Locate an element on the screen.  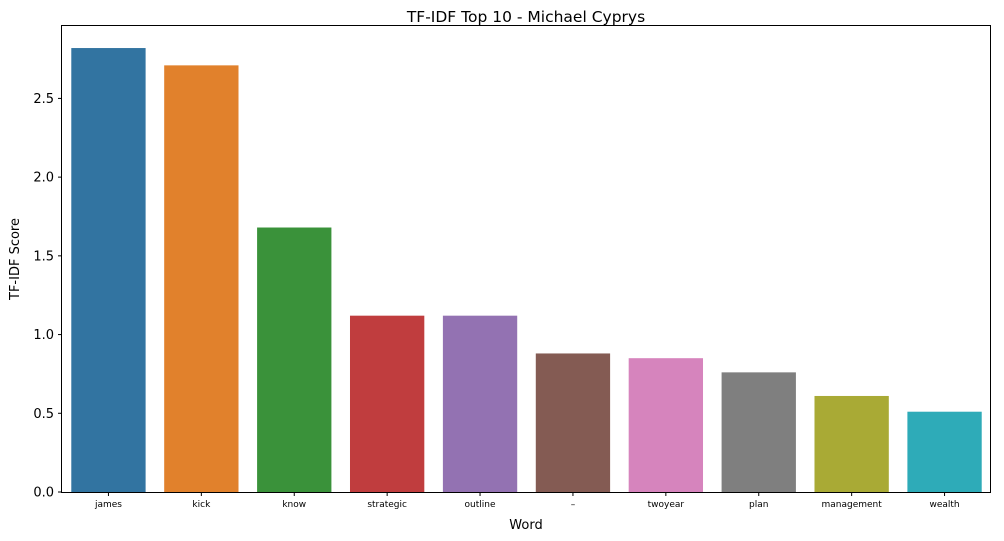
x-tick-label-3: strategic is located at coordinates (387, 505).